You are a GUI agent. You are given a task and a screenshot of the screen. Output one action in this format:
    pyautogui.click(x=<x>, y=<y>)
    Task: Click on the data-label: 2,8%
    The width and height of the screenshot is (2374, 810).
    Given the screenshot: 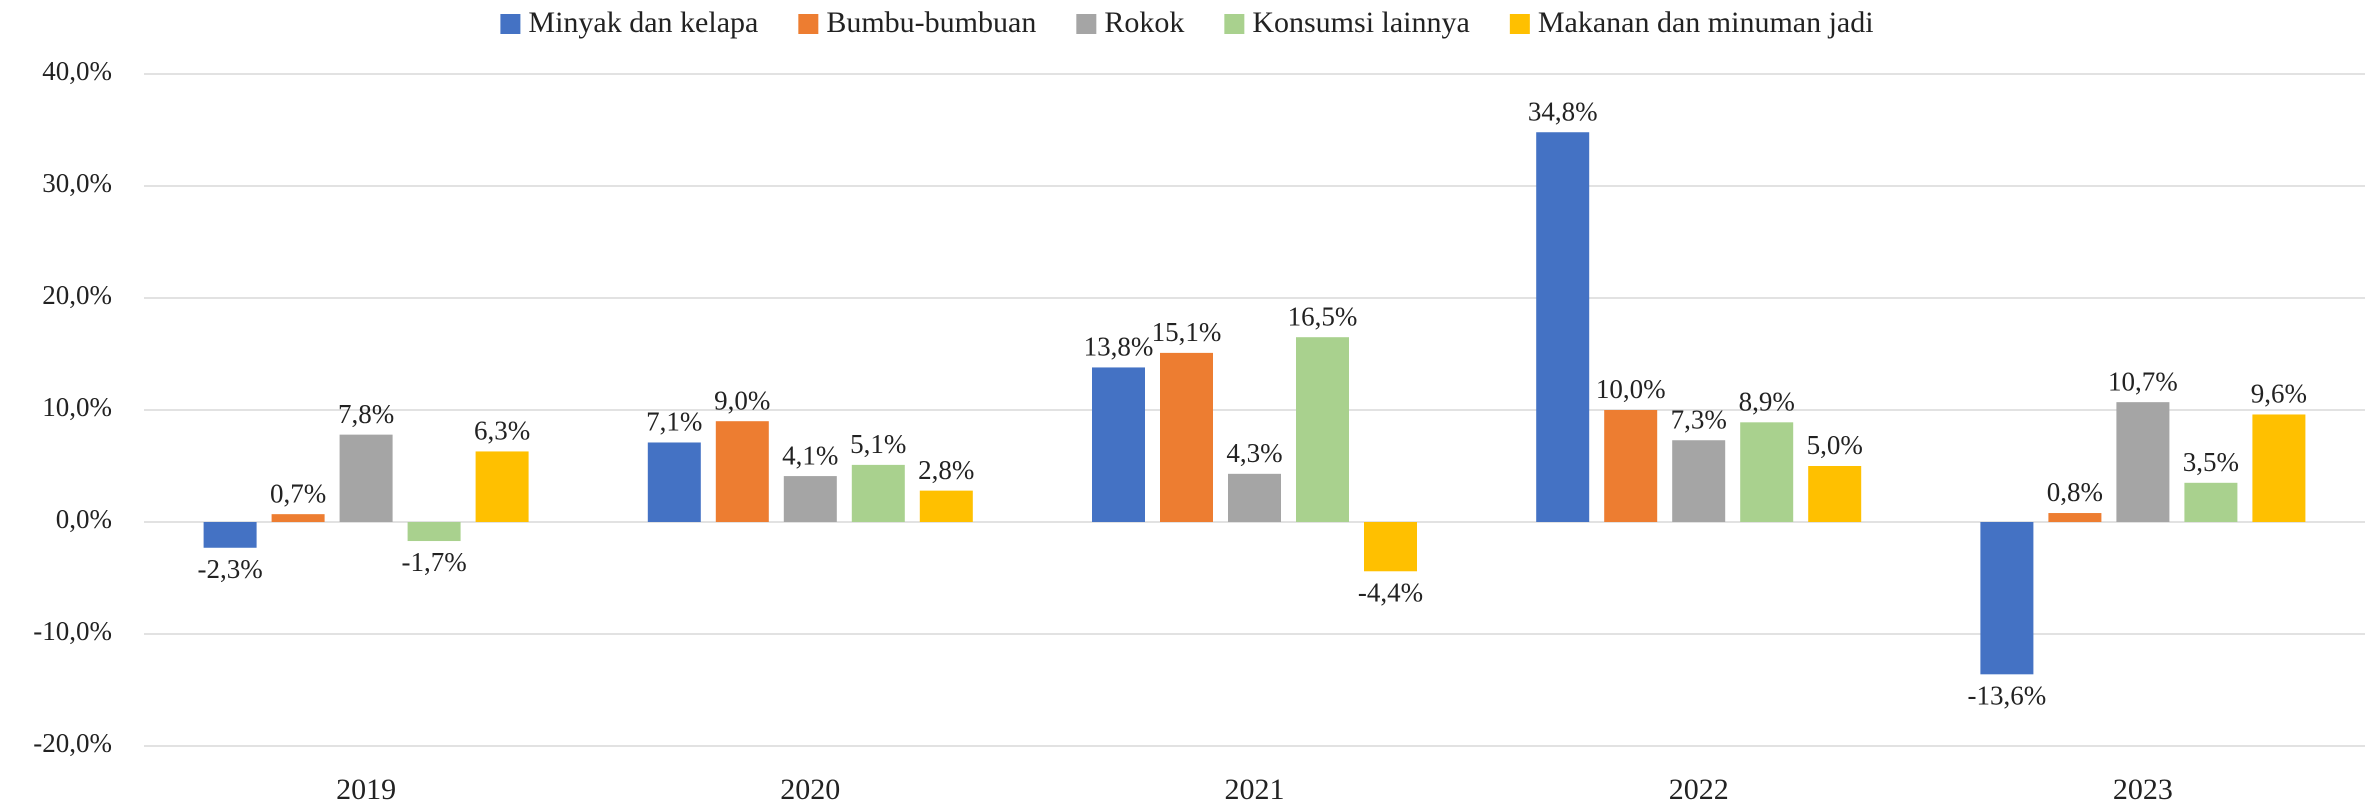 What is the action you would take?
    pyautogui.click(x=946, y=470)
    